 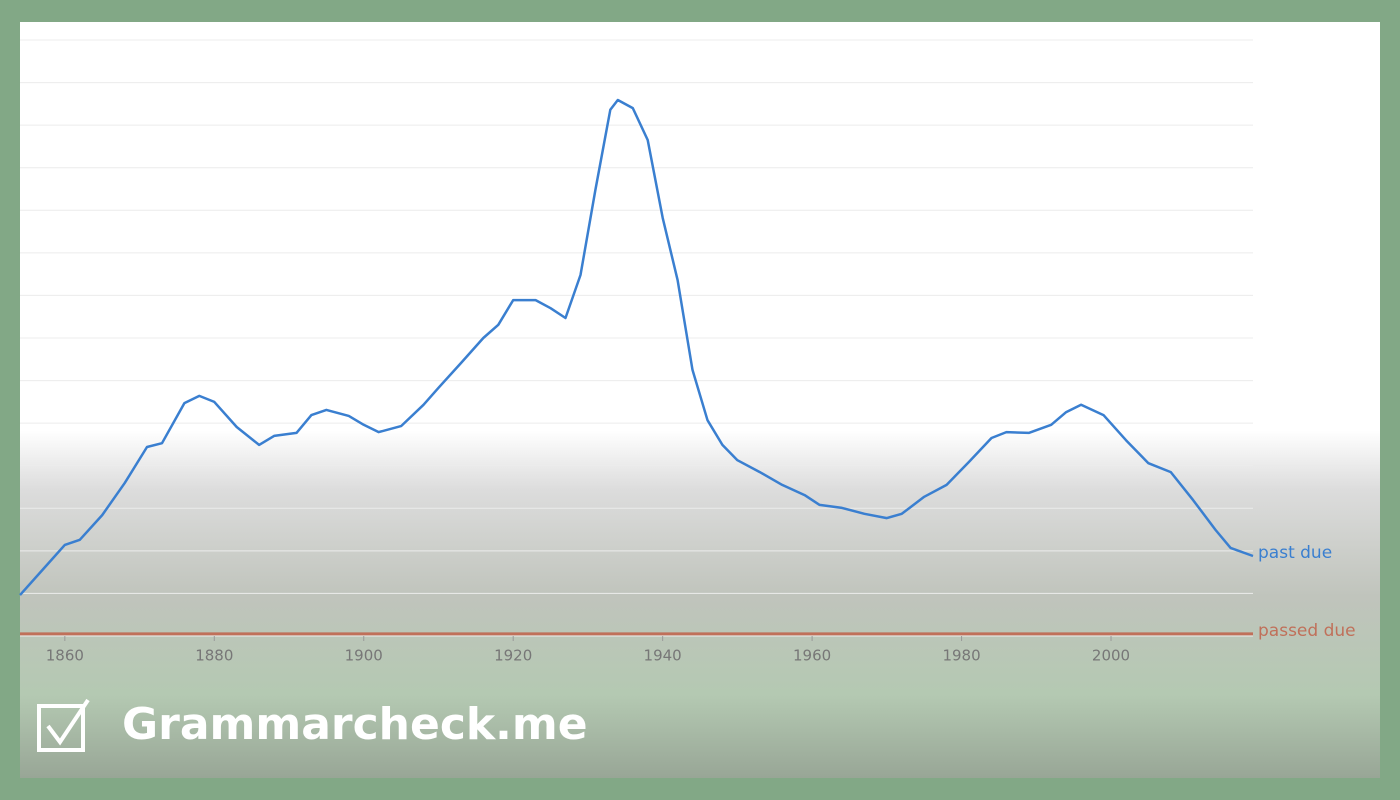 What do you see at coordinates (214, 656) in the screenshot?
I see `x-tick-label: 1880` at bounding box center [214, 656].